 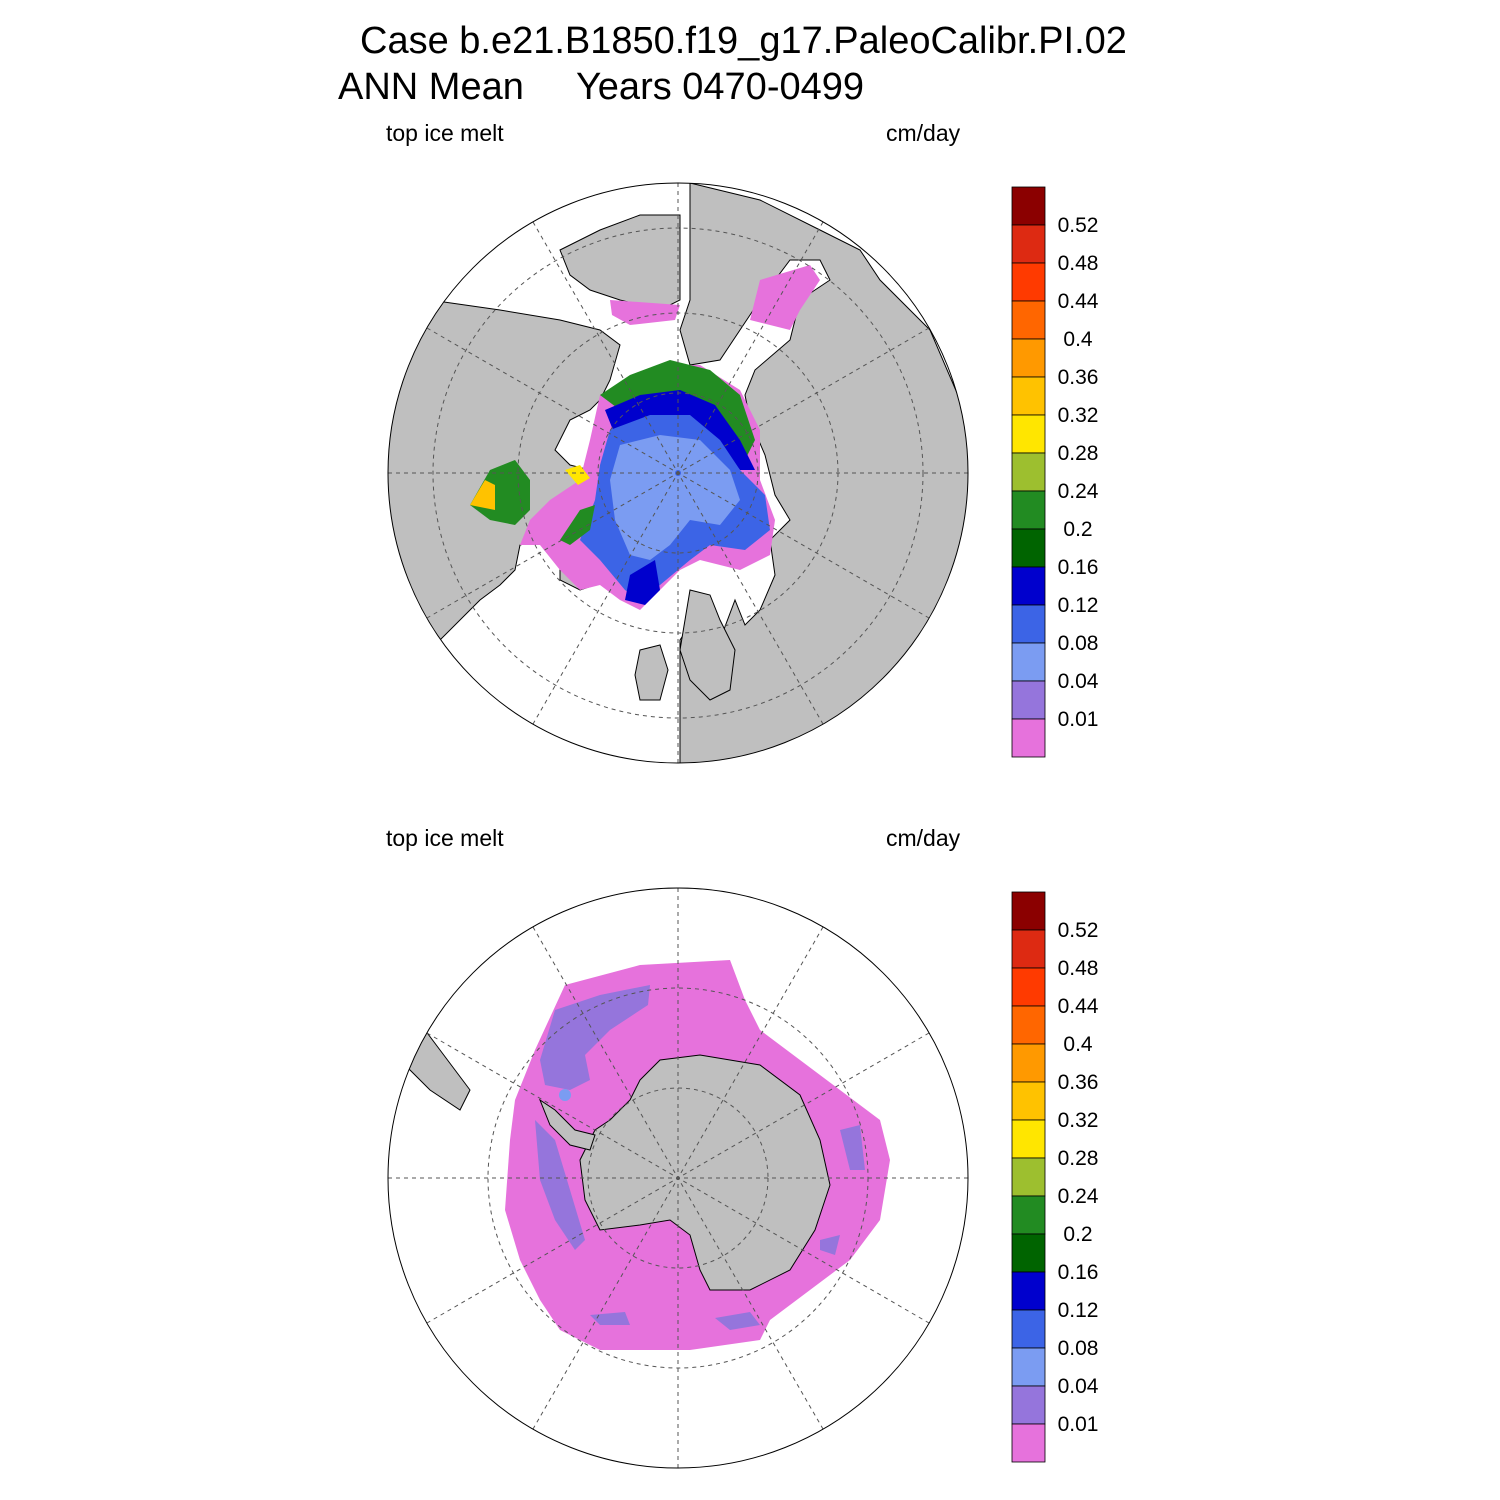 I want to click on north-colorbar-label: 0.08, so click(x=1078, y=643).